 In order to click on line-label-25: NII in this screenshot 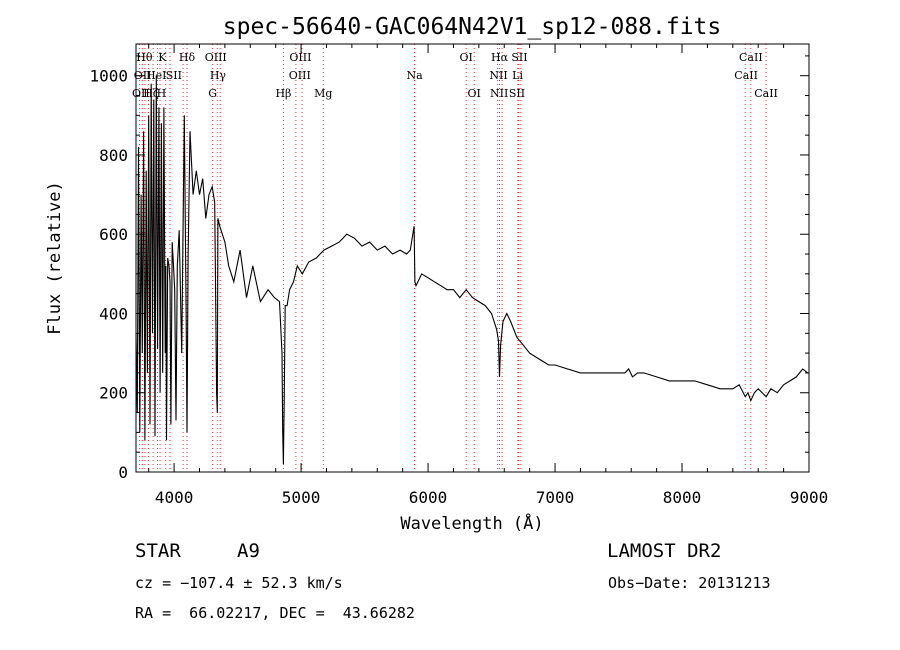, I will do `click(499, 93)`.